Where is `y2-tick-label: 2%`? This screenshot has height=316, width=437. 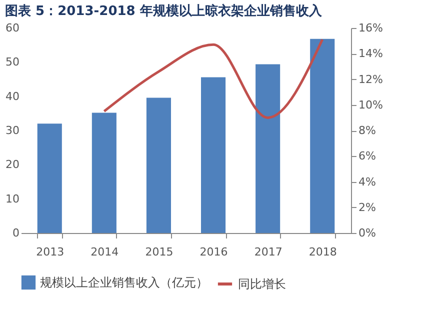
y2-tick-label: 2% is located at coordinates (367, 207).